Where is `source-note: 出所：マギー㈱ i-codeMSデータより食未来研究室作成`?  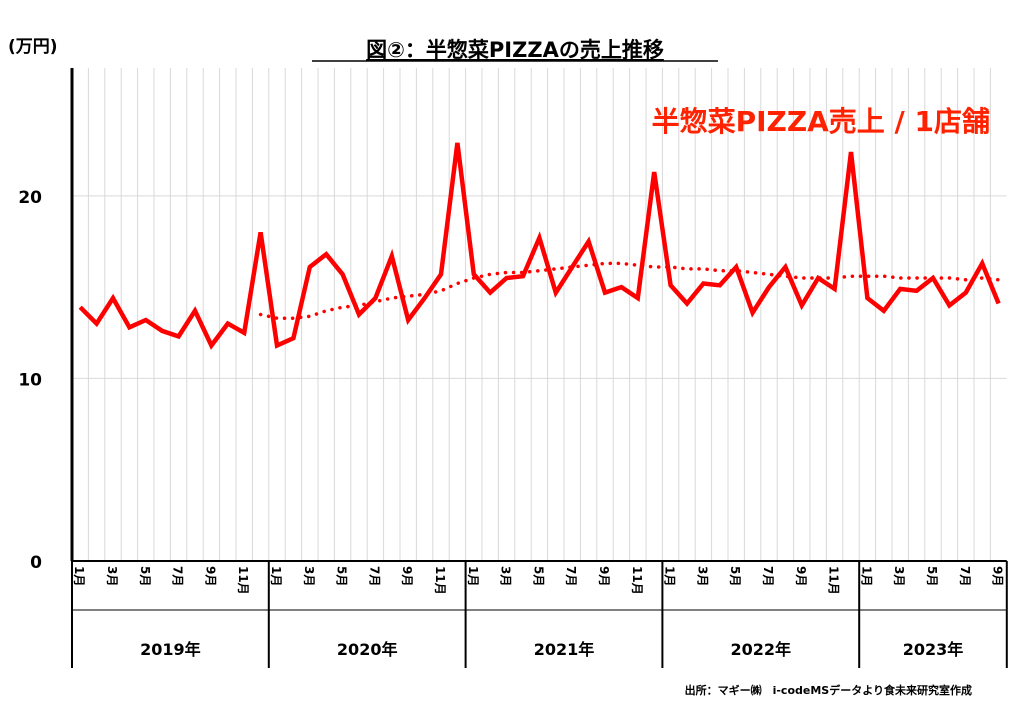 source-note: 出所：マギー㈱ i-codeMSデータより食未来研究室作成 is located at coordinates (828, 690).